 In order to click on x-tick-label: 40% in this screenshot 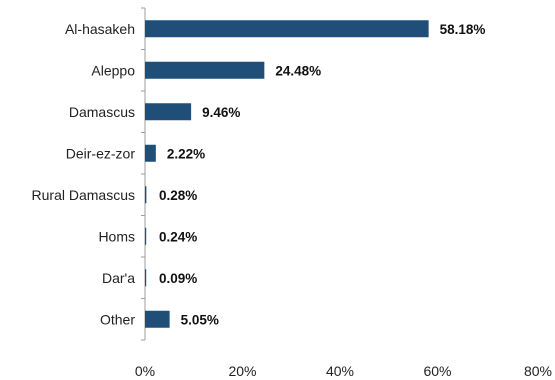, I will do `click(340, 371)`.